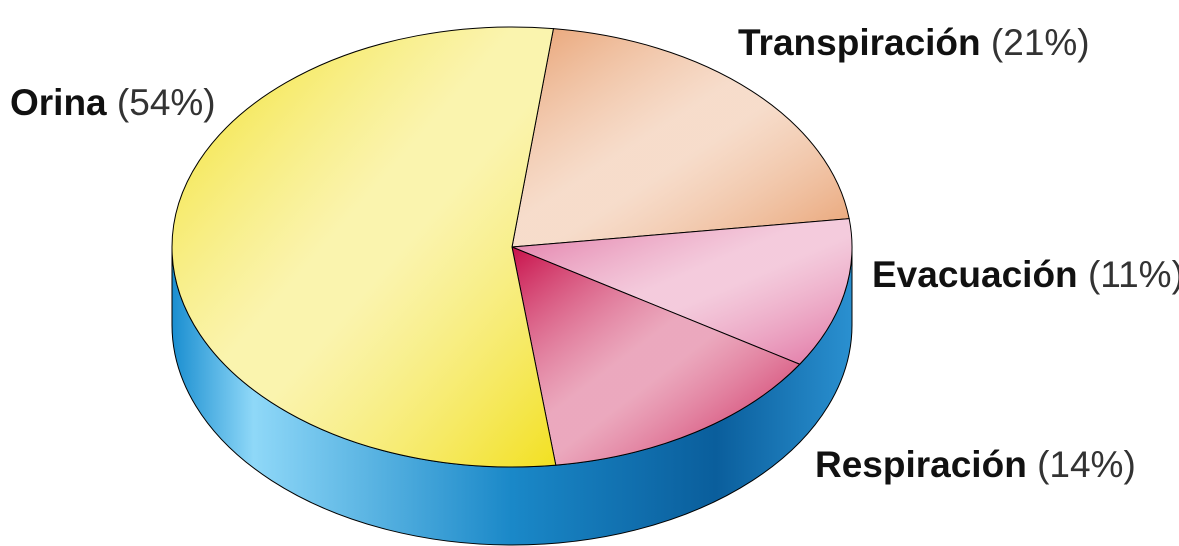 This screenshot has width=1179, height=546. I want to click on slice-label: Evacuación (11%), so click(1025, 274).